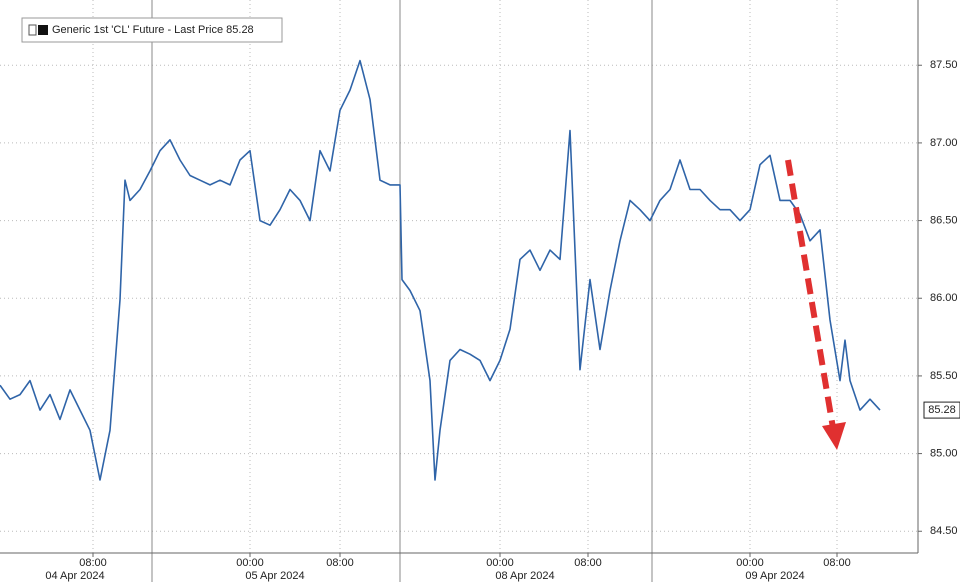 The image size is (960, 582). I want to click on annotation-arrow, so click(815, 304).